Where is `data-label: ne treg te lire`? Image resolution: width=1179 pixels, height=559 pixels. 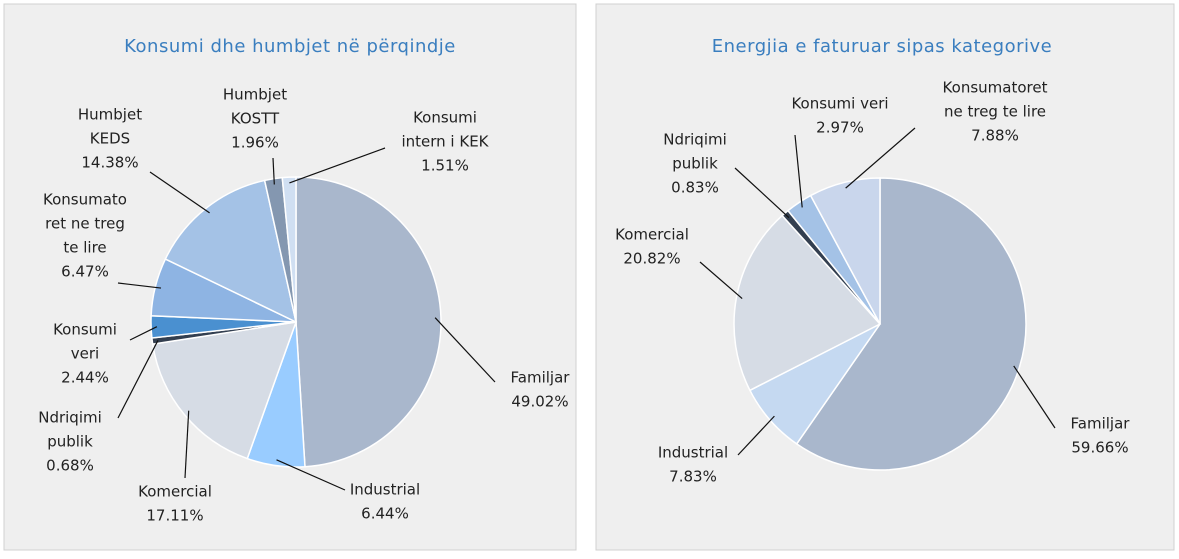
data-label: ne treg te lire is located at coordinates (995, 112).